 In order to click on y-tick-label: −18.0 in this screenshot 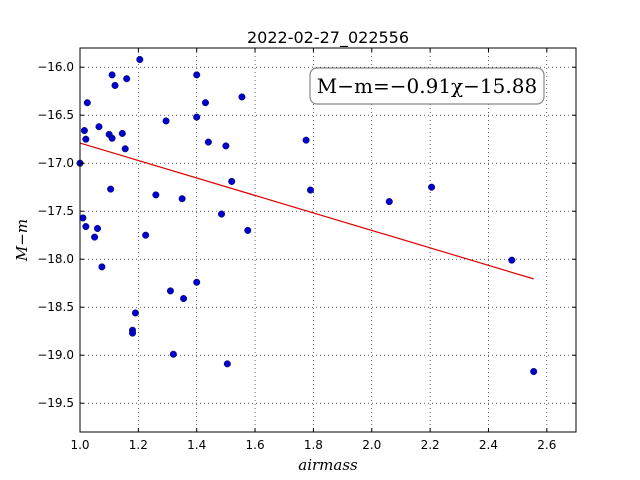, I will do `click(55, 259)`.